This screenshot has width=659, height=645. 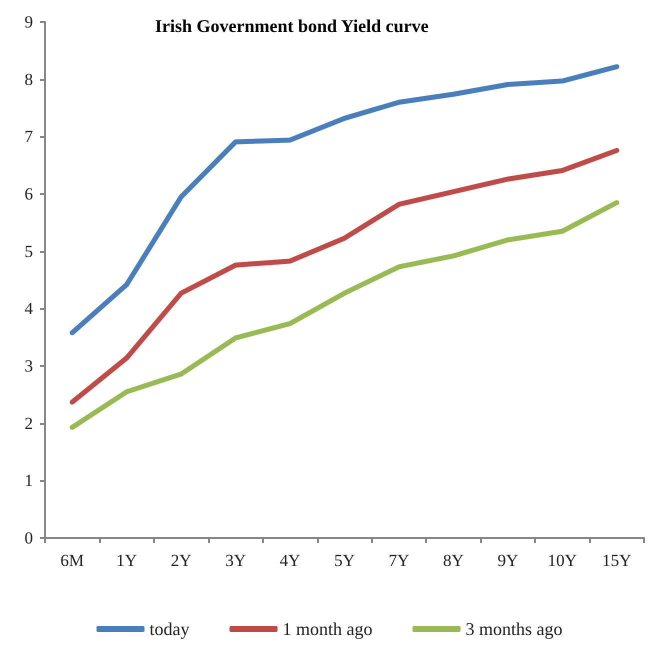 I want to click on legend-label: 3 months ago, so click(x=513, y=629).